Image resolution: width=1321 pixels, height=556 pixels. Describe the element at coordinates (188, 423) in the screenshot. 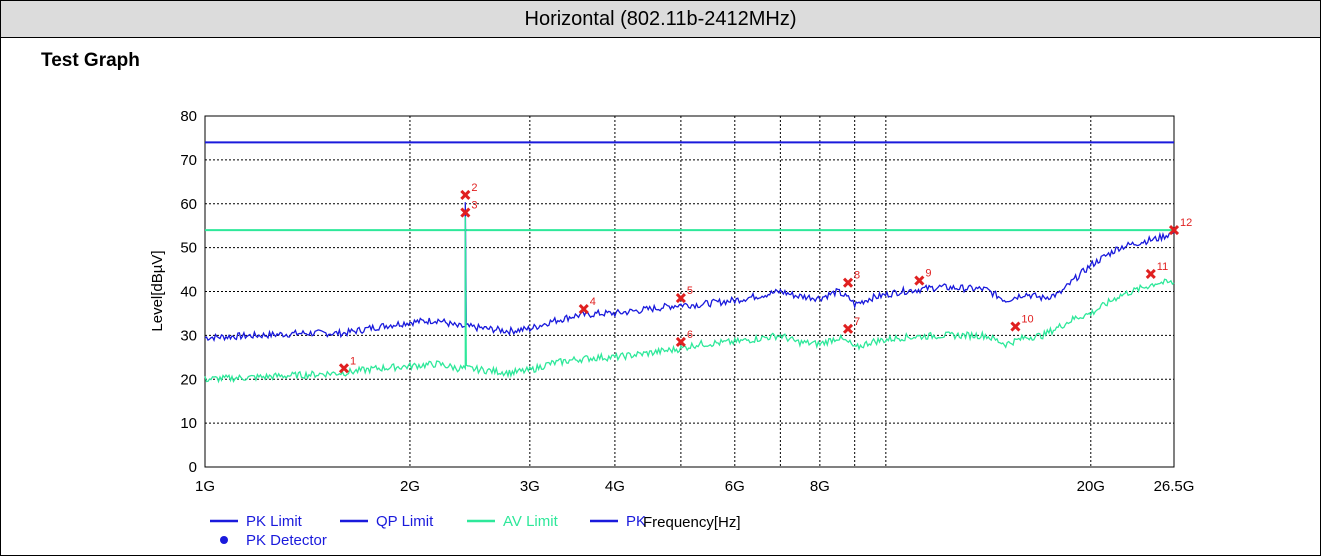

I see `y-tick-label: 10` at that location.